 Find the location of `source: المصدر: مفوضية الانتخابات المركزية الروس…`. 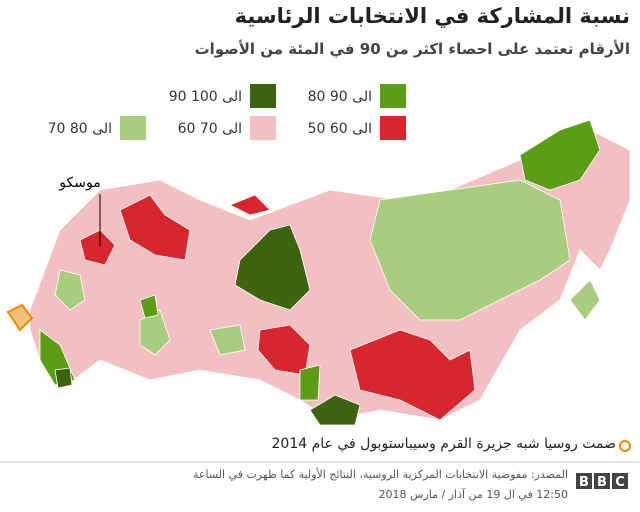

source: المصدر: مفوضية الانتخابات المركزية الروس… is located at coordinates (380, 474).